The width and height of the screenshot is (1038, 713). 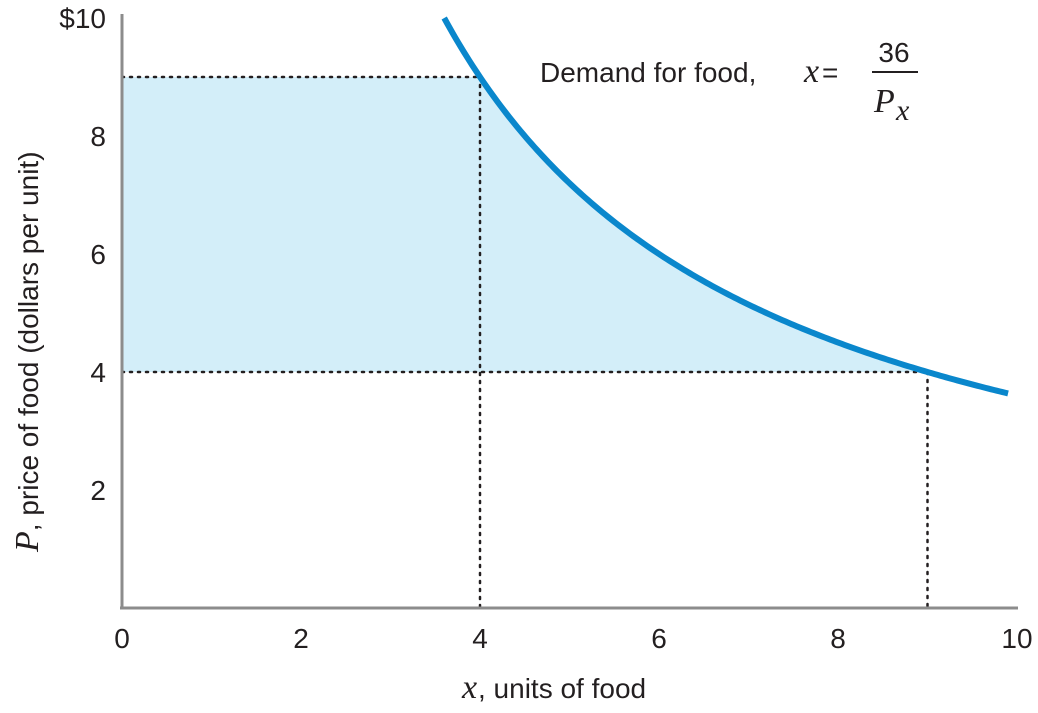 I want to click on y-axis-label: P, price of food (dollars per unit), so click(x=27, y=352).